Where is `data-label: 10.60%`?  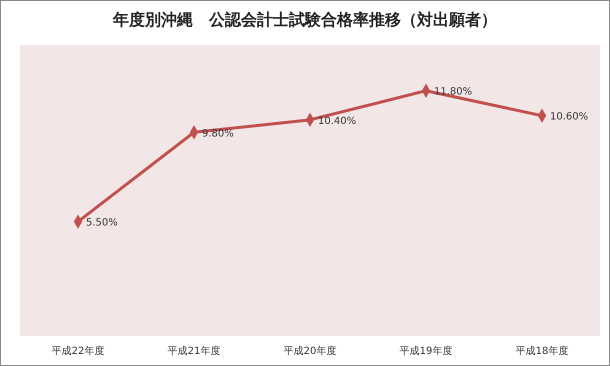
data-label: 10.60% is located at coordinates (569, 117).